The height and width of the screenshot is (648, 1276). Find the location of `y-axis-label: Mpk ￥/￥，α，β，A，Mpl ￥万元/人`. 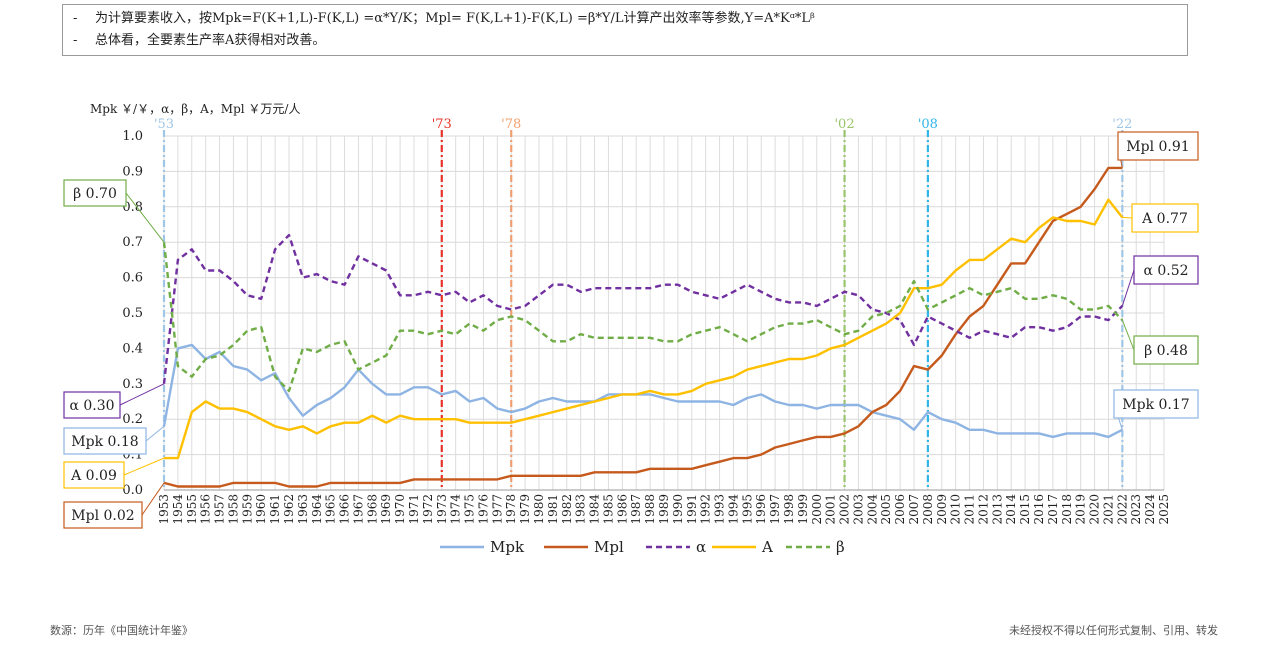

y-axis-label: Mpk ￥/￥，α，β，A，Mpl ￥万元/人 is located at coordinates (195, 109).